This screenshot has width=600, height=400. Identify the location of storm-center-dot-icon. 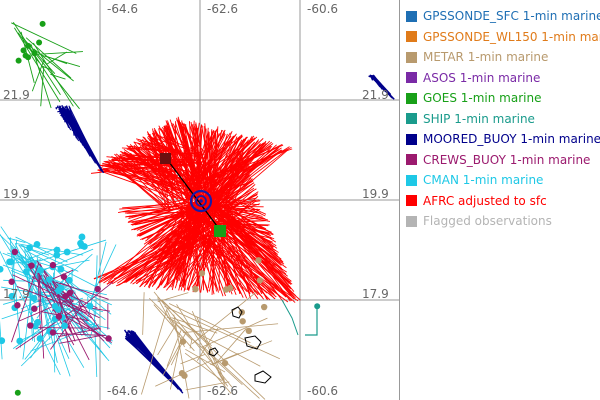
(201, 201).